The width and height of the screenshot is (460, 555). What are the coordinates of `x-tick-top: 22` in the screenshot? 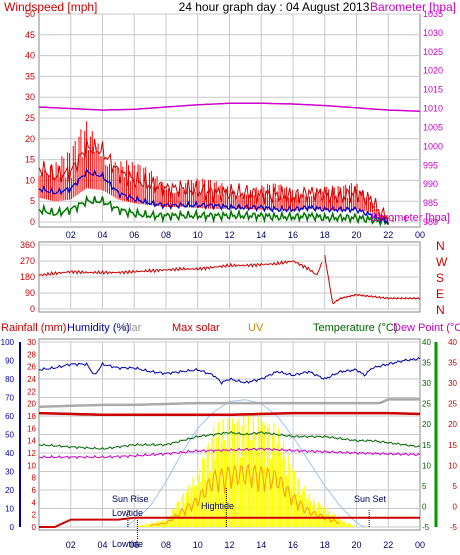 It's located at (388, 235).